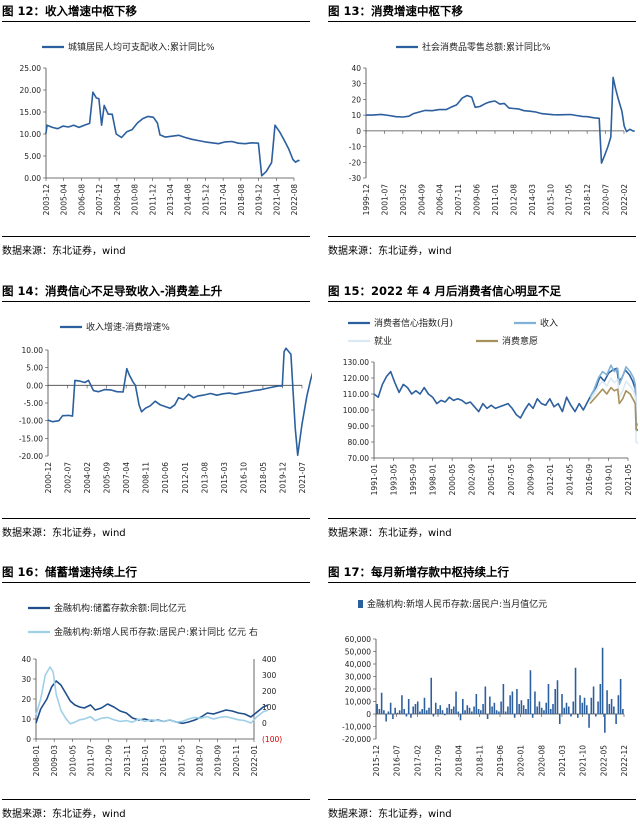  What do you see at coordinates (613, 411) in the screenshot?
I see `series-line` at bounding box center [613, 411].